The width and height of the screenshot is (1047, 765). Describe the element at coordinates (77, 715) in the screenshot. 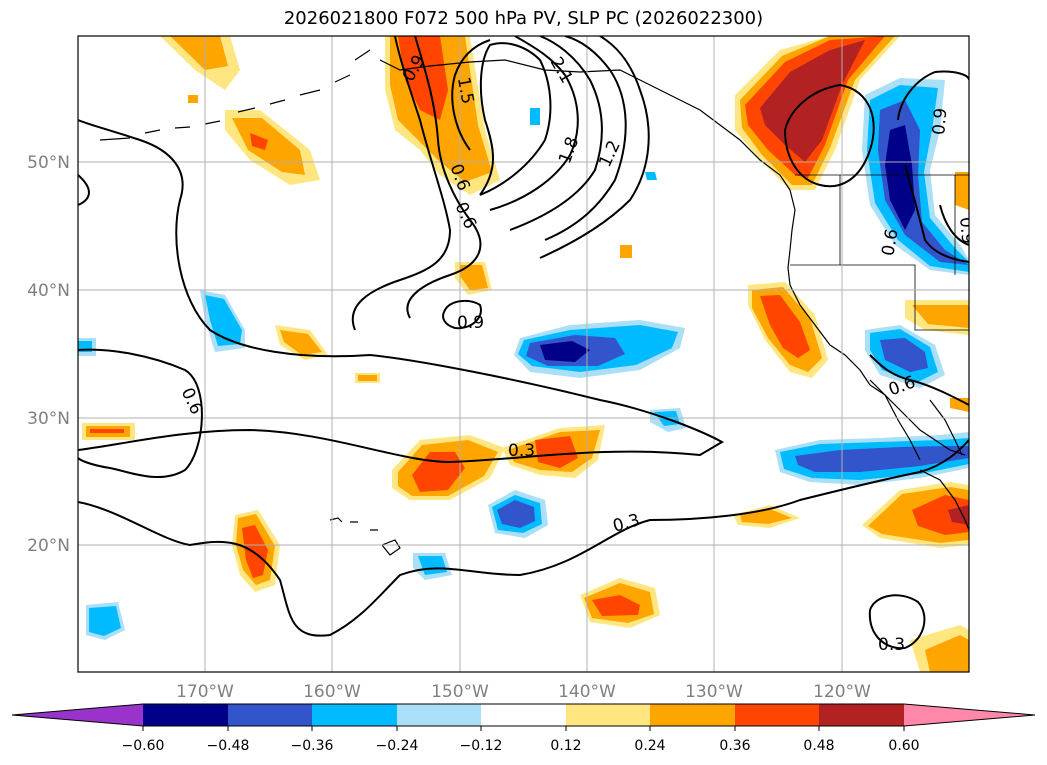

I see `colorbar-extend-low` at that location.